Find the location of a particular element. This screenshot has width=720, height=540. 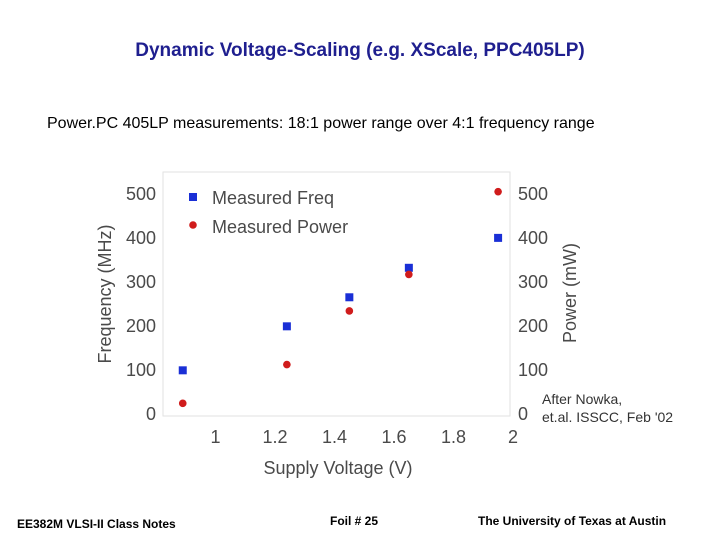

y2-tick-label: 100 is located at coordinates (533, 370).